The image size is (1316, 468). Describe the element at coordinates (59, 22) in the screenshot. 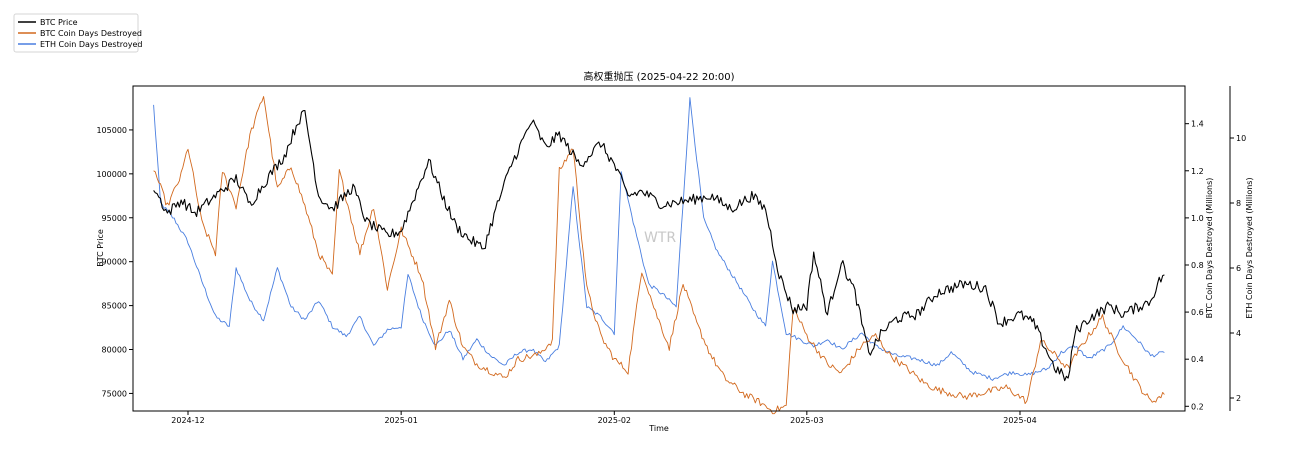

I see `legend-label-btc-price: BTC Price` at that location.